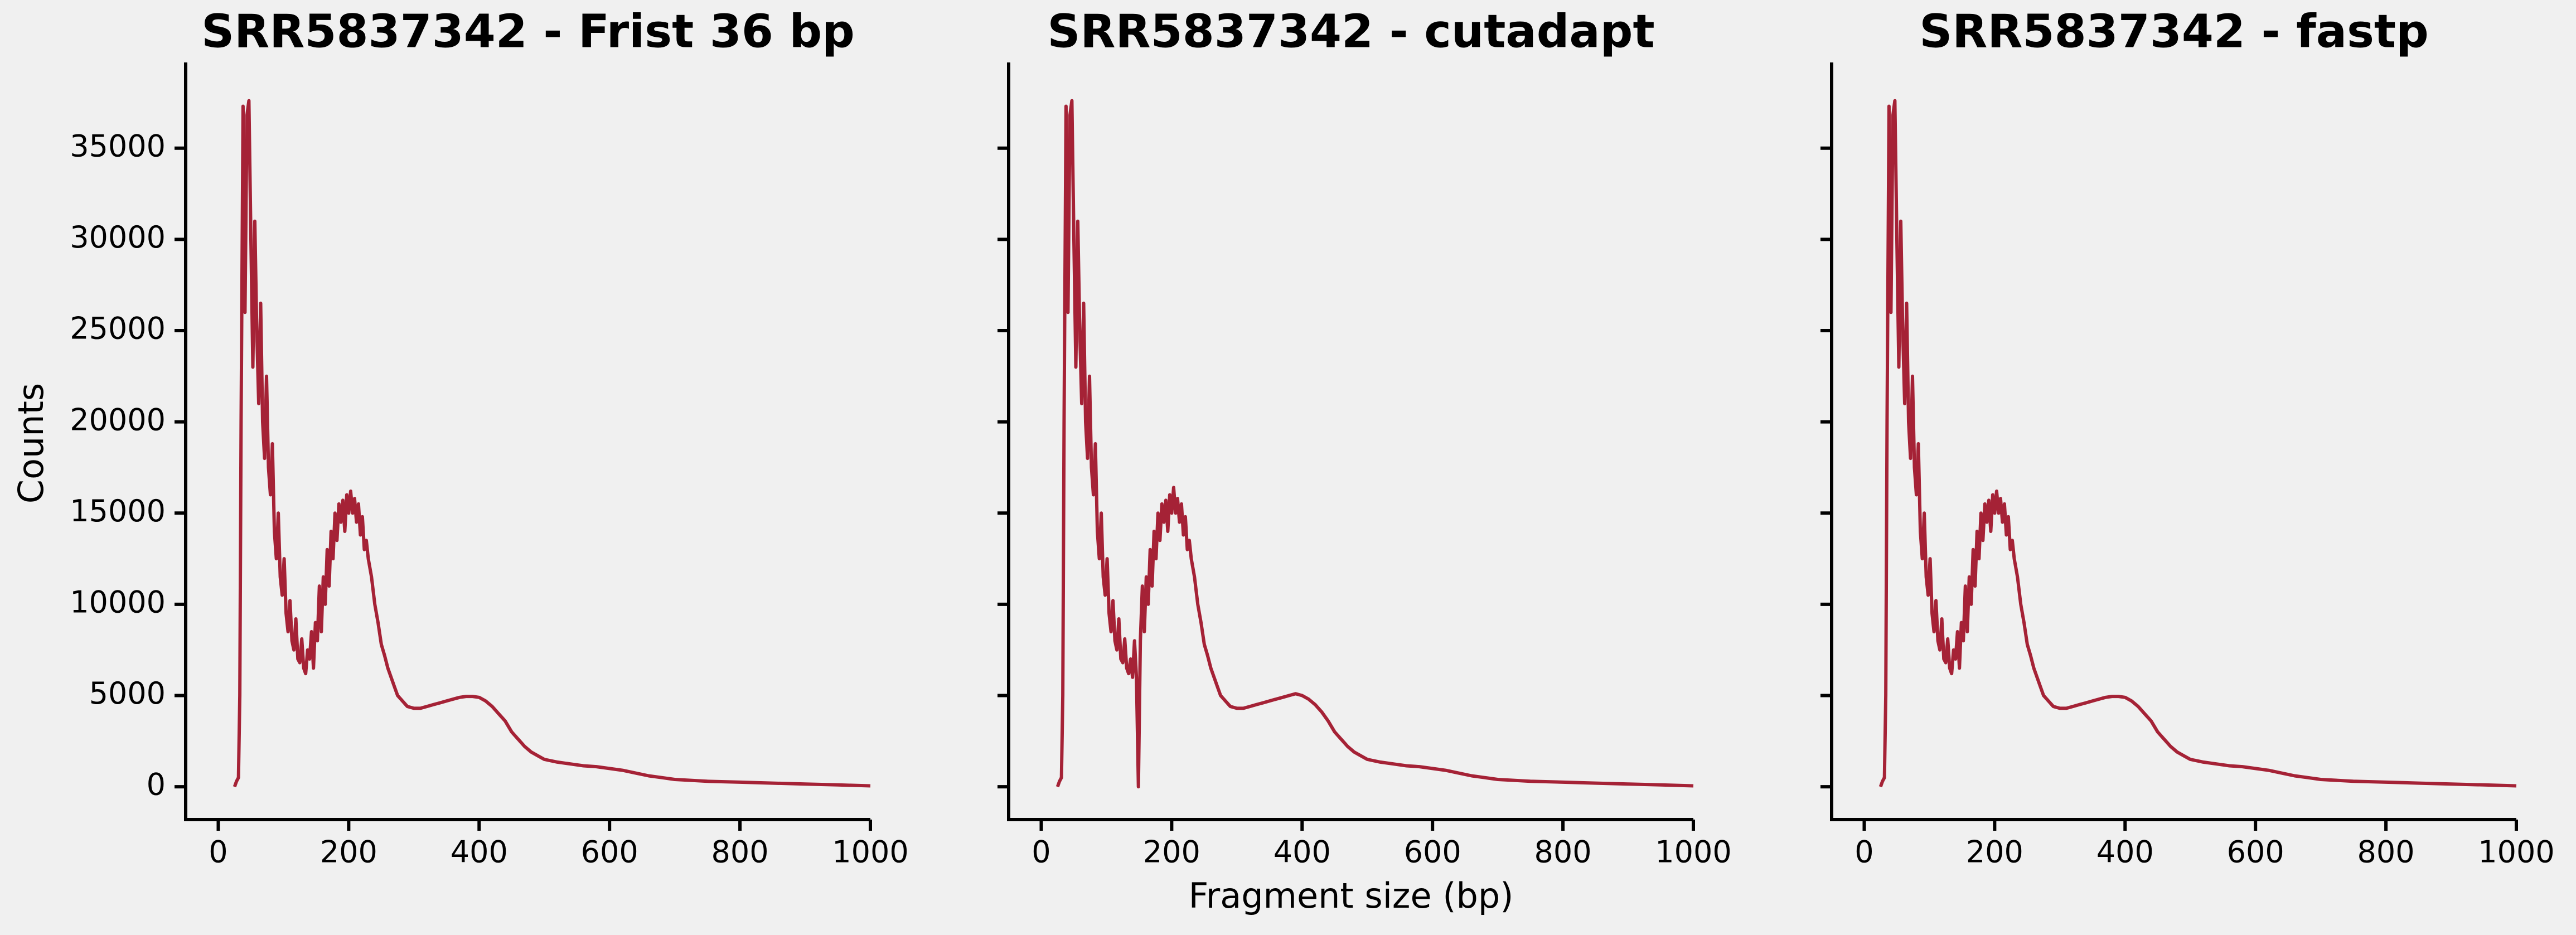 The height and width of the screenshot is (935, 2576). I want to click on y-tick-label: 15000, so click(118, 511).